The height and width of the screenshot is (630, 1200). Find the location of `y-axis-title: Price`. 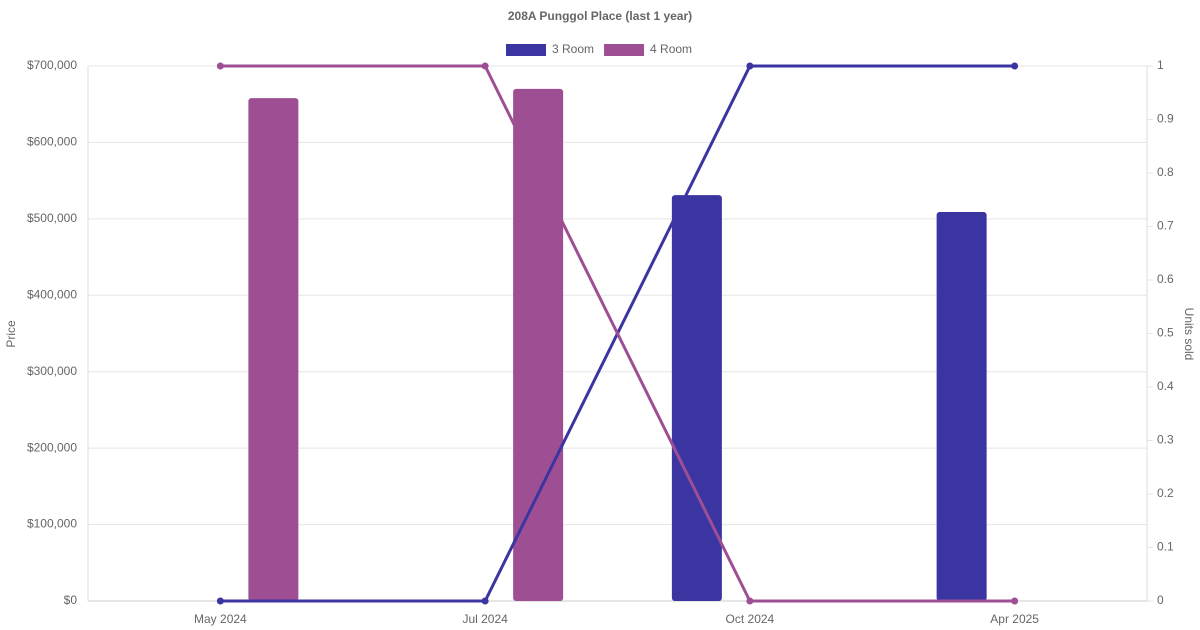

y-axis-title: Price is located at coordinates (11, 334).